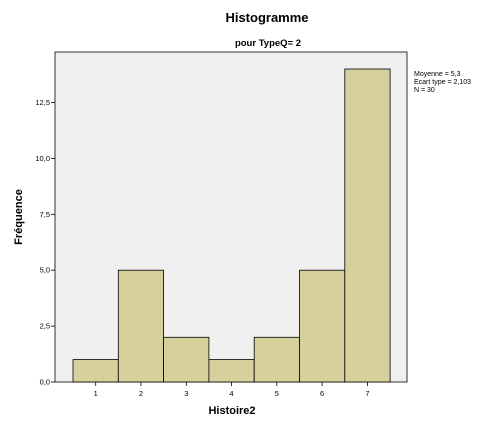  Describe the element at coordinates (42, 102) in the screenshot. I see `y-tick-label: 12,5` at that location.